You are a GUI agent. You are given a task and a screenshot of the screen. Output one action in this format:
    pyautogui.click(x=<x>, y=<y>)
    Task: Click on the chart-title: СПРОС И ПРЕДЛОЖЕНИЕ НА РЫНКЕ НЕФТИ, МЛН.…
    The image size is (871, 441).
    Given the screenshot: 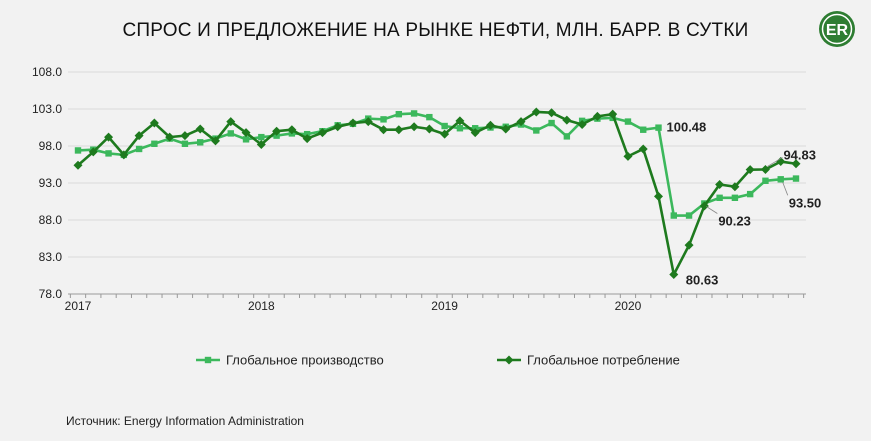 What is the action you would take?
    pyautogui.click(x=435, y=30)
    